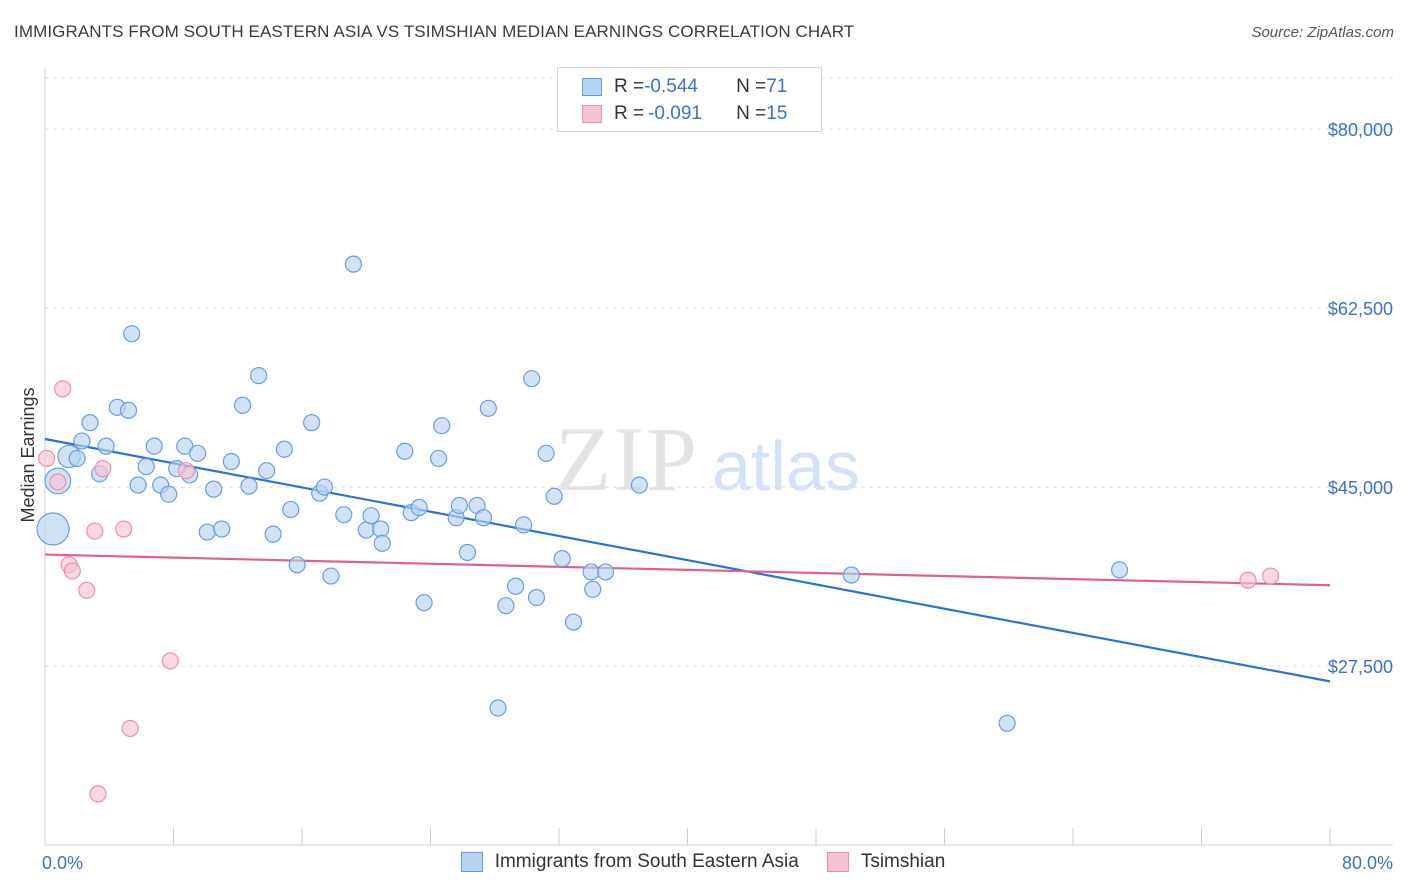  Describe the element at coordinates (675, 113) in the screenshot. I see `legend-r-value: -0.091` at that location.